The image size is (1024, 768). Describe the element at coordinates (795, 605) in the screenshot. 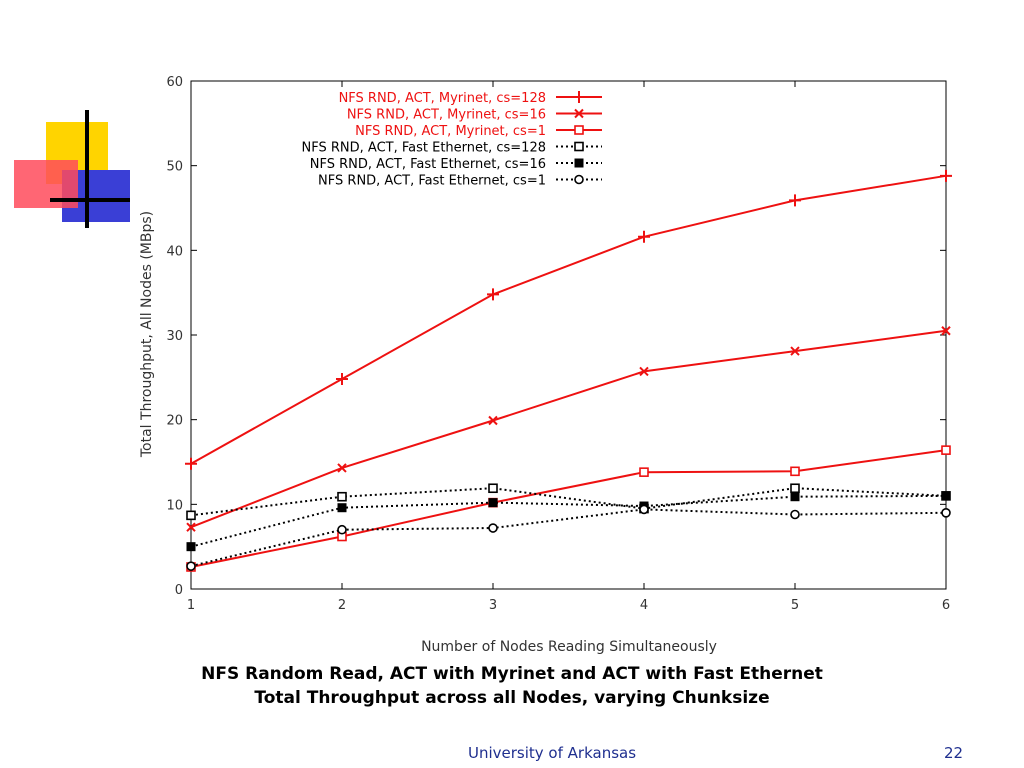

I see `x-tick-label: 5` at that location.